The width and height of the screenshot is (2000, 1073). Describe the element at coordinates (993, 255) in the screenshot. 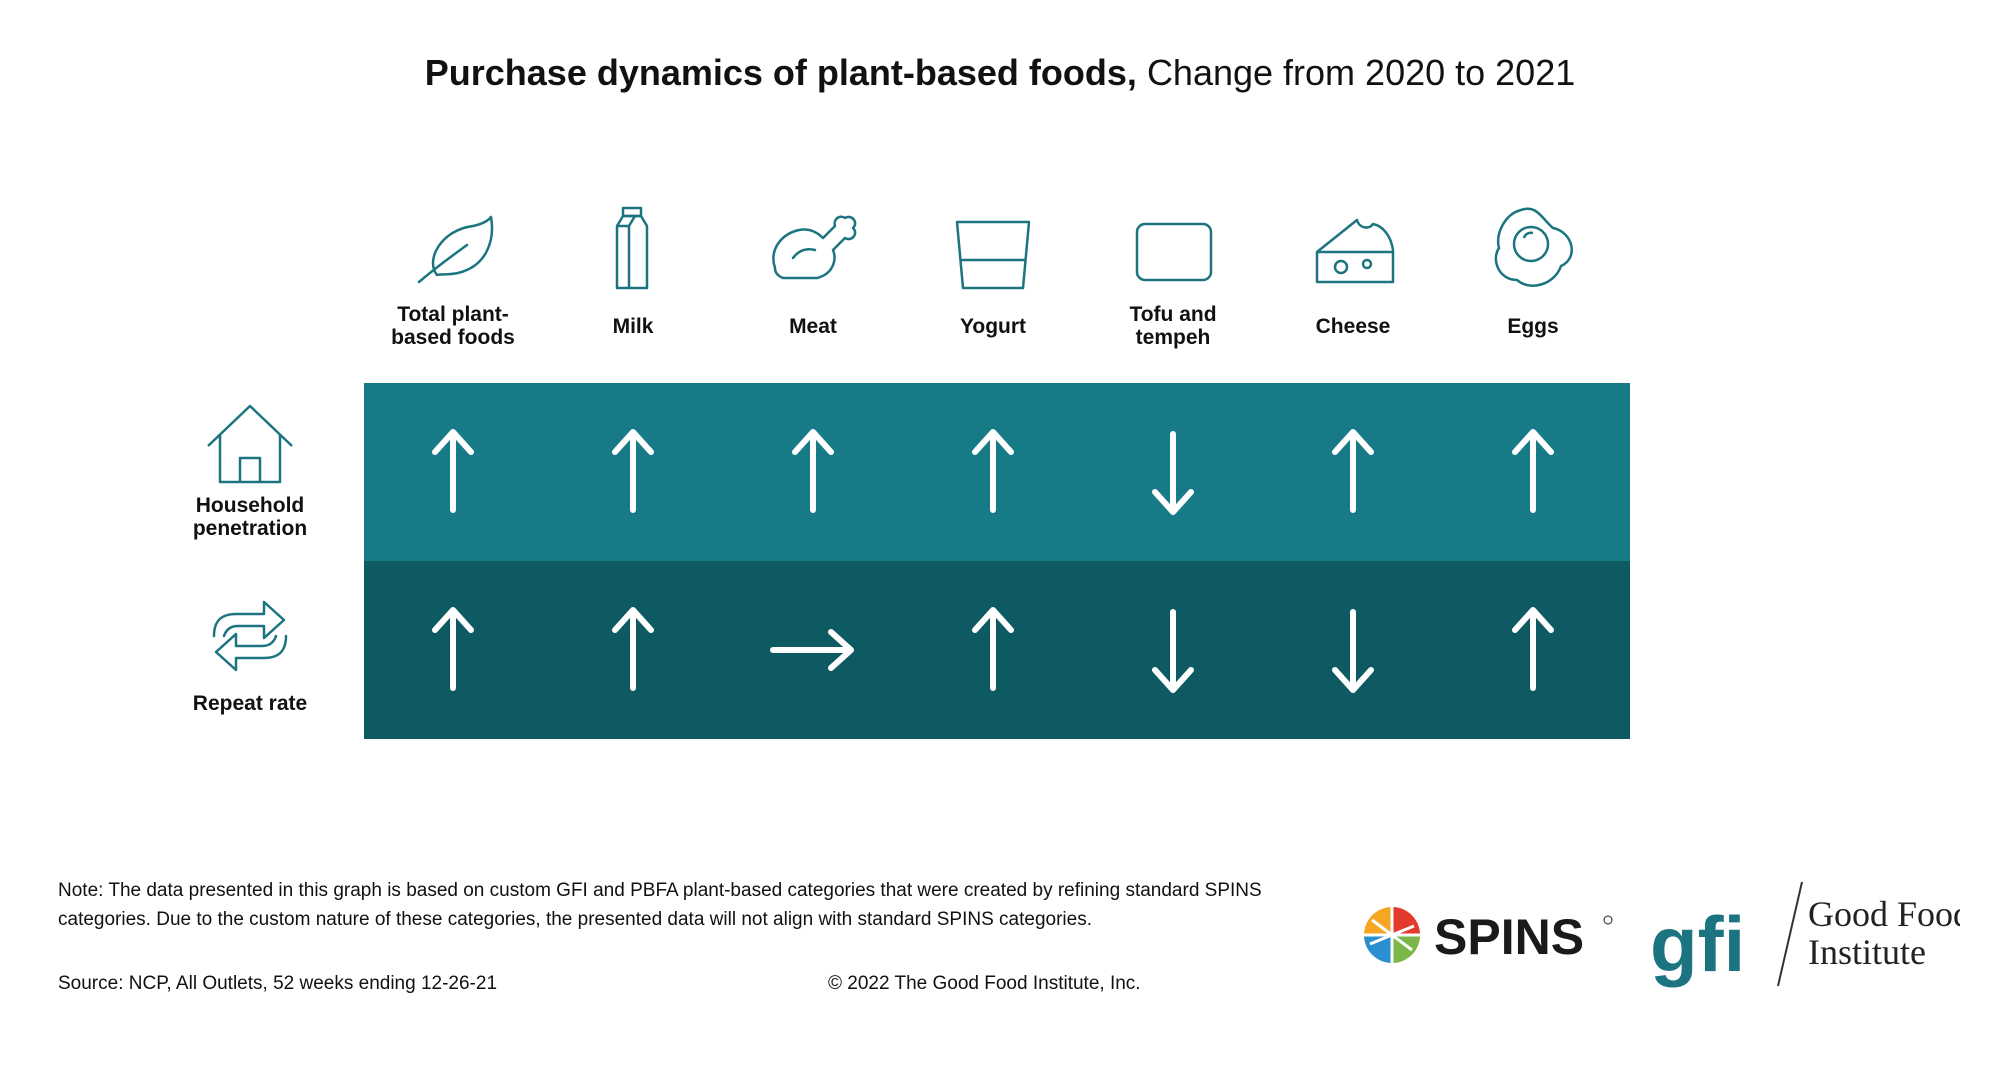

I see `yogurt-cup-icon` at that location.